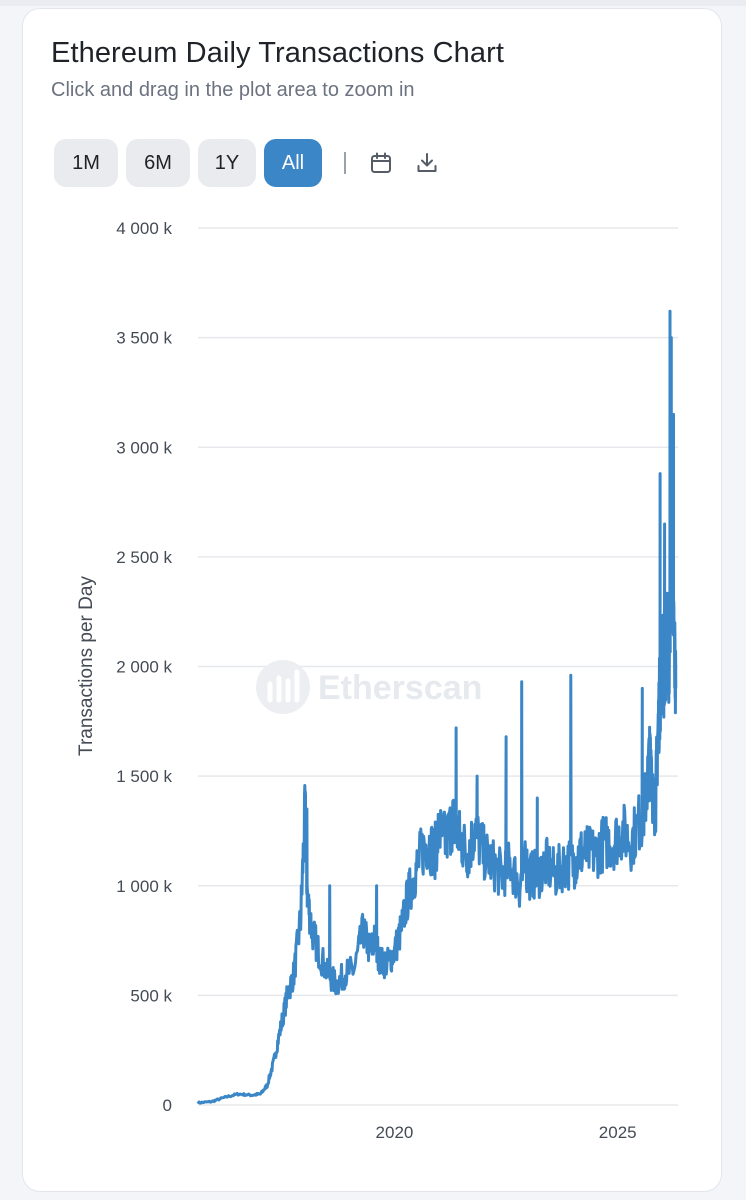  I want to click on download-icon, so click(427, 163).